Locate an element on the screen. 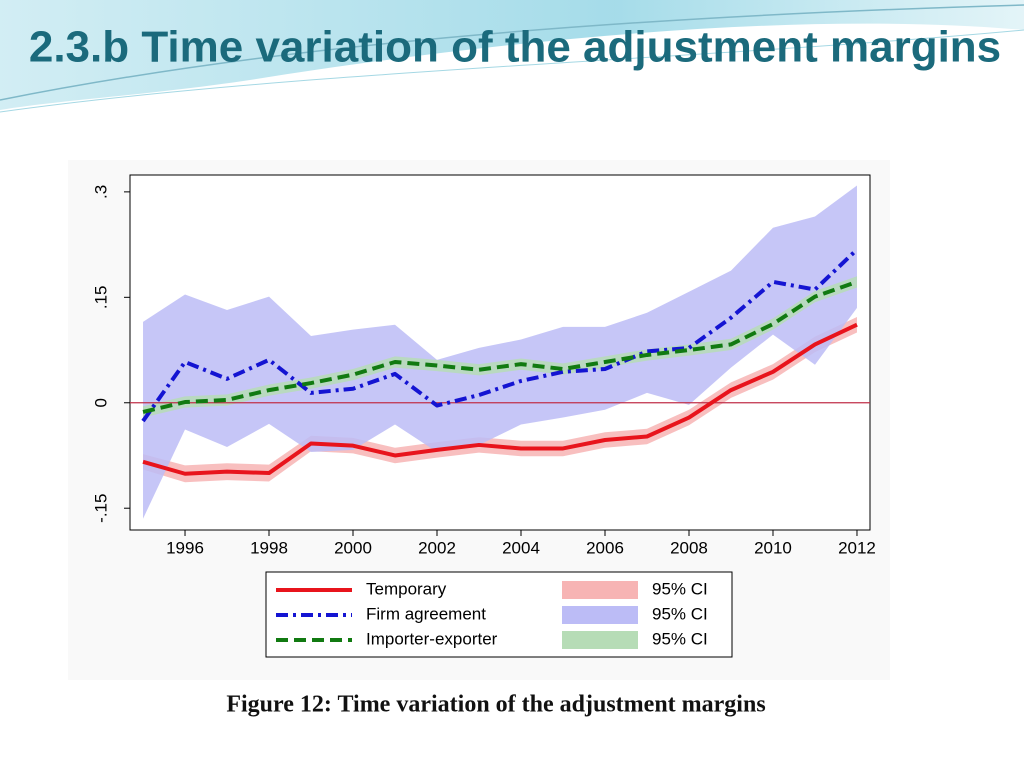 The height and width of the screenshot is (773, 1024). y-tick-label: -.15 is located at coordinates (100, 508).